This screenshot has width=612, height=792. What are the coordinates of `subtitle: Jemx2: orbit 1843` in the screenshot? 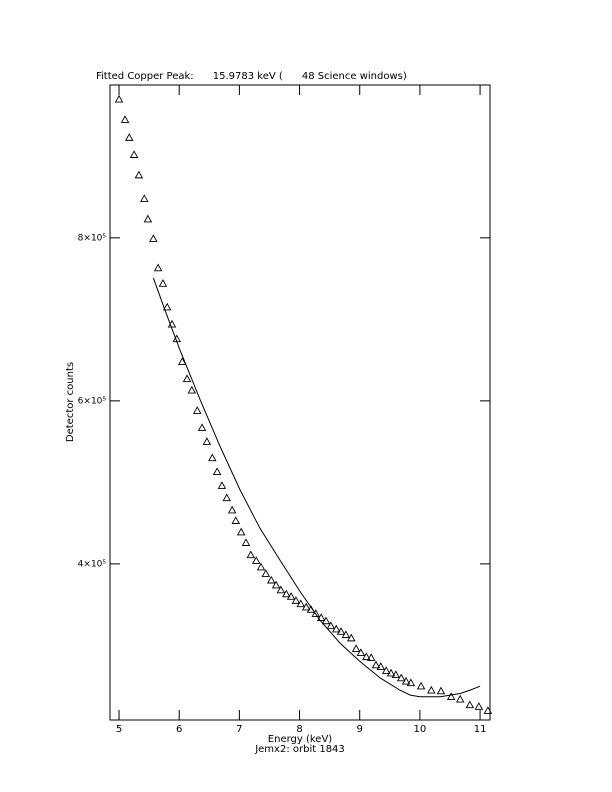 It's located at (299, 749).